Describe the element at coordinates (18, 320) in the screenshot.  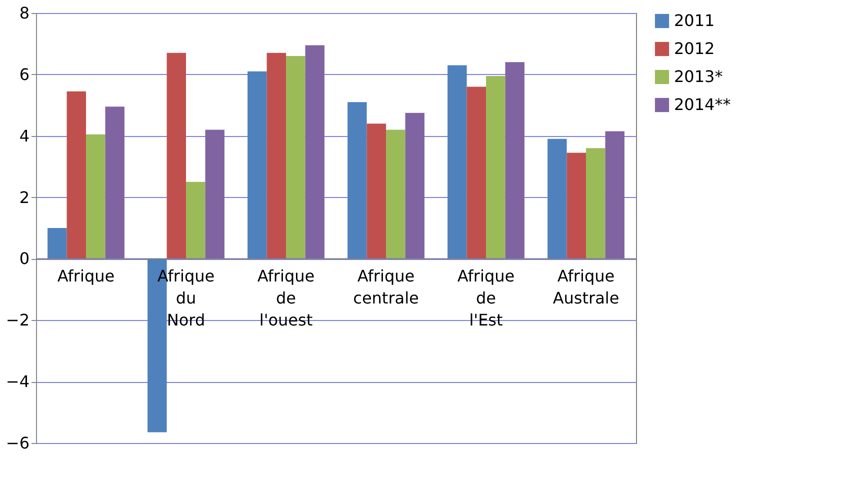
I see `y-tick-label: −2` at that location.